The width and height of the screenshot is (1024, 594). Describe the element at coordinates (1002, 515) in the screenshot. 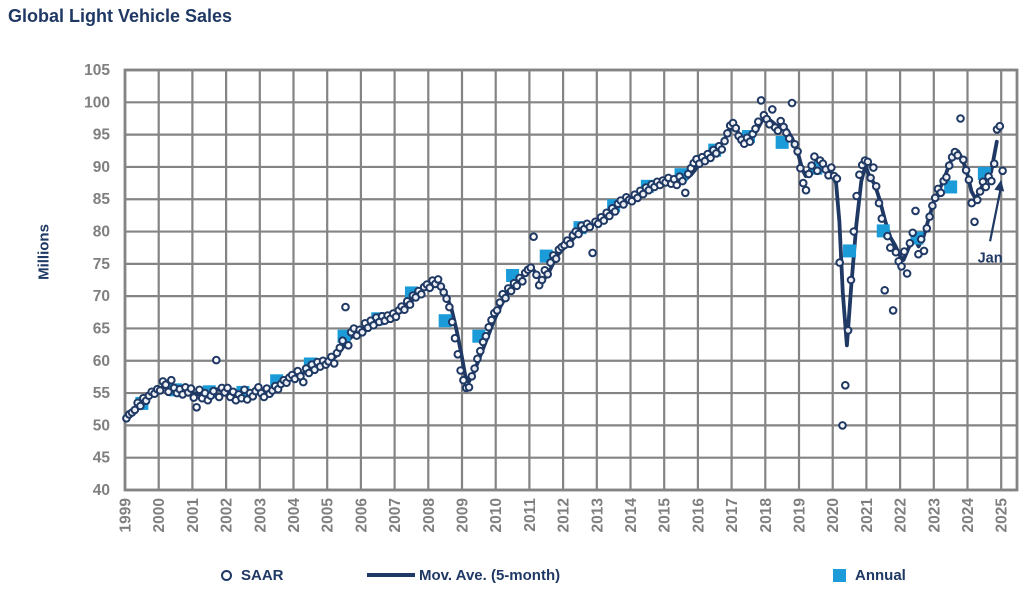

I see `svg-text: 2025` at that location.